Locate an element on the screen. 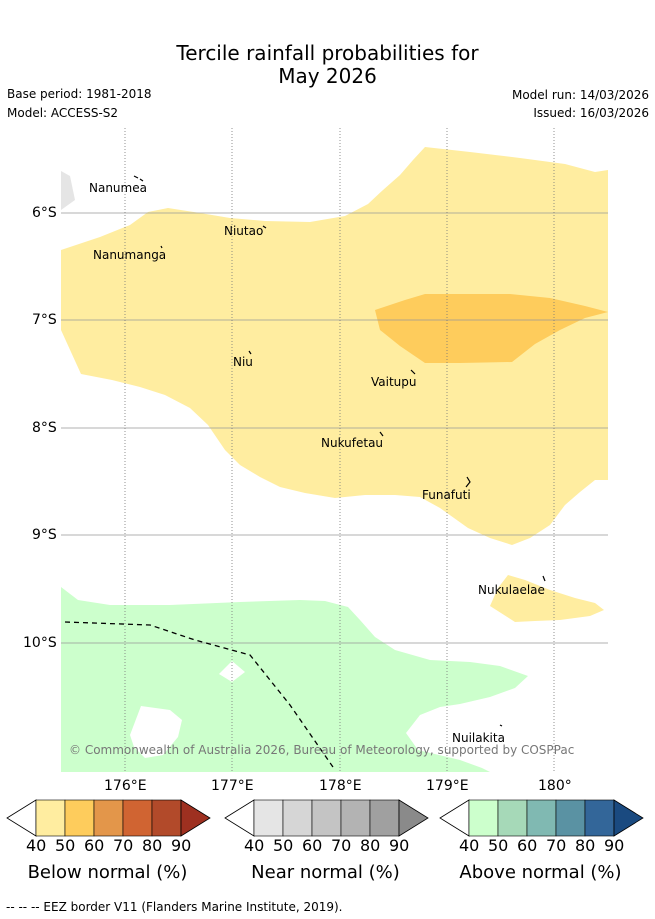  below-lower-extension is located at coordinates (21, 818).